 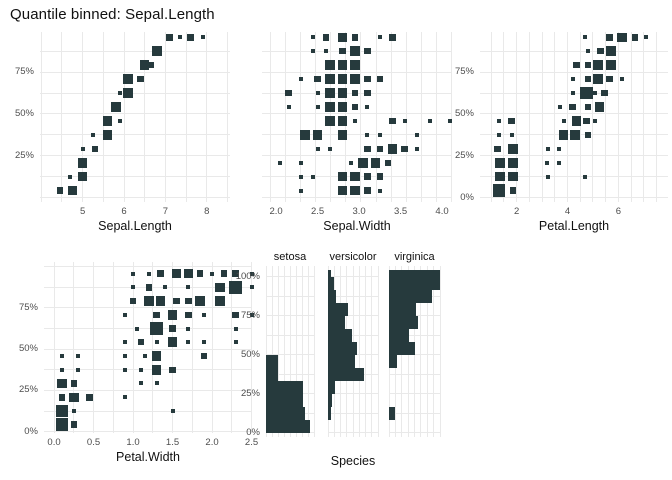 I want to click on x-tick-label: 4, so click(x=567, y=211).